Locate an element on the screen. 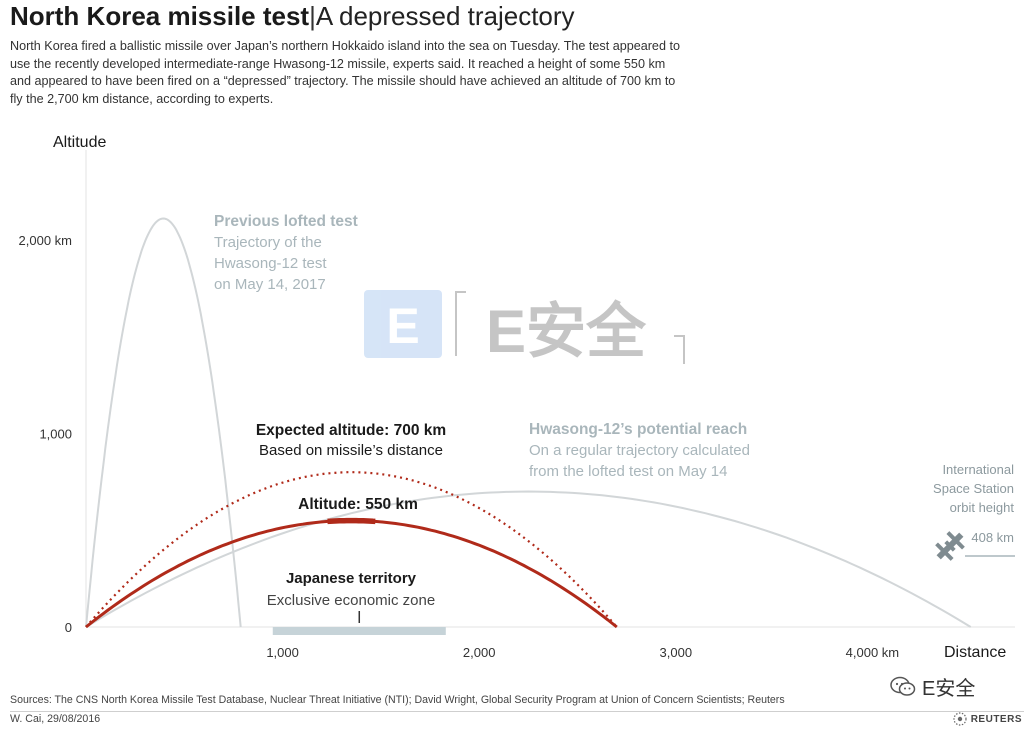  actual-title: Altitude: 550 km is located at coordinates (358, 504).